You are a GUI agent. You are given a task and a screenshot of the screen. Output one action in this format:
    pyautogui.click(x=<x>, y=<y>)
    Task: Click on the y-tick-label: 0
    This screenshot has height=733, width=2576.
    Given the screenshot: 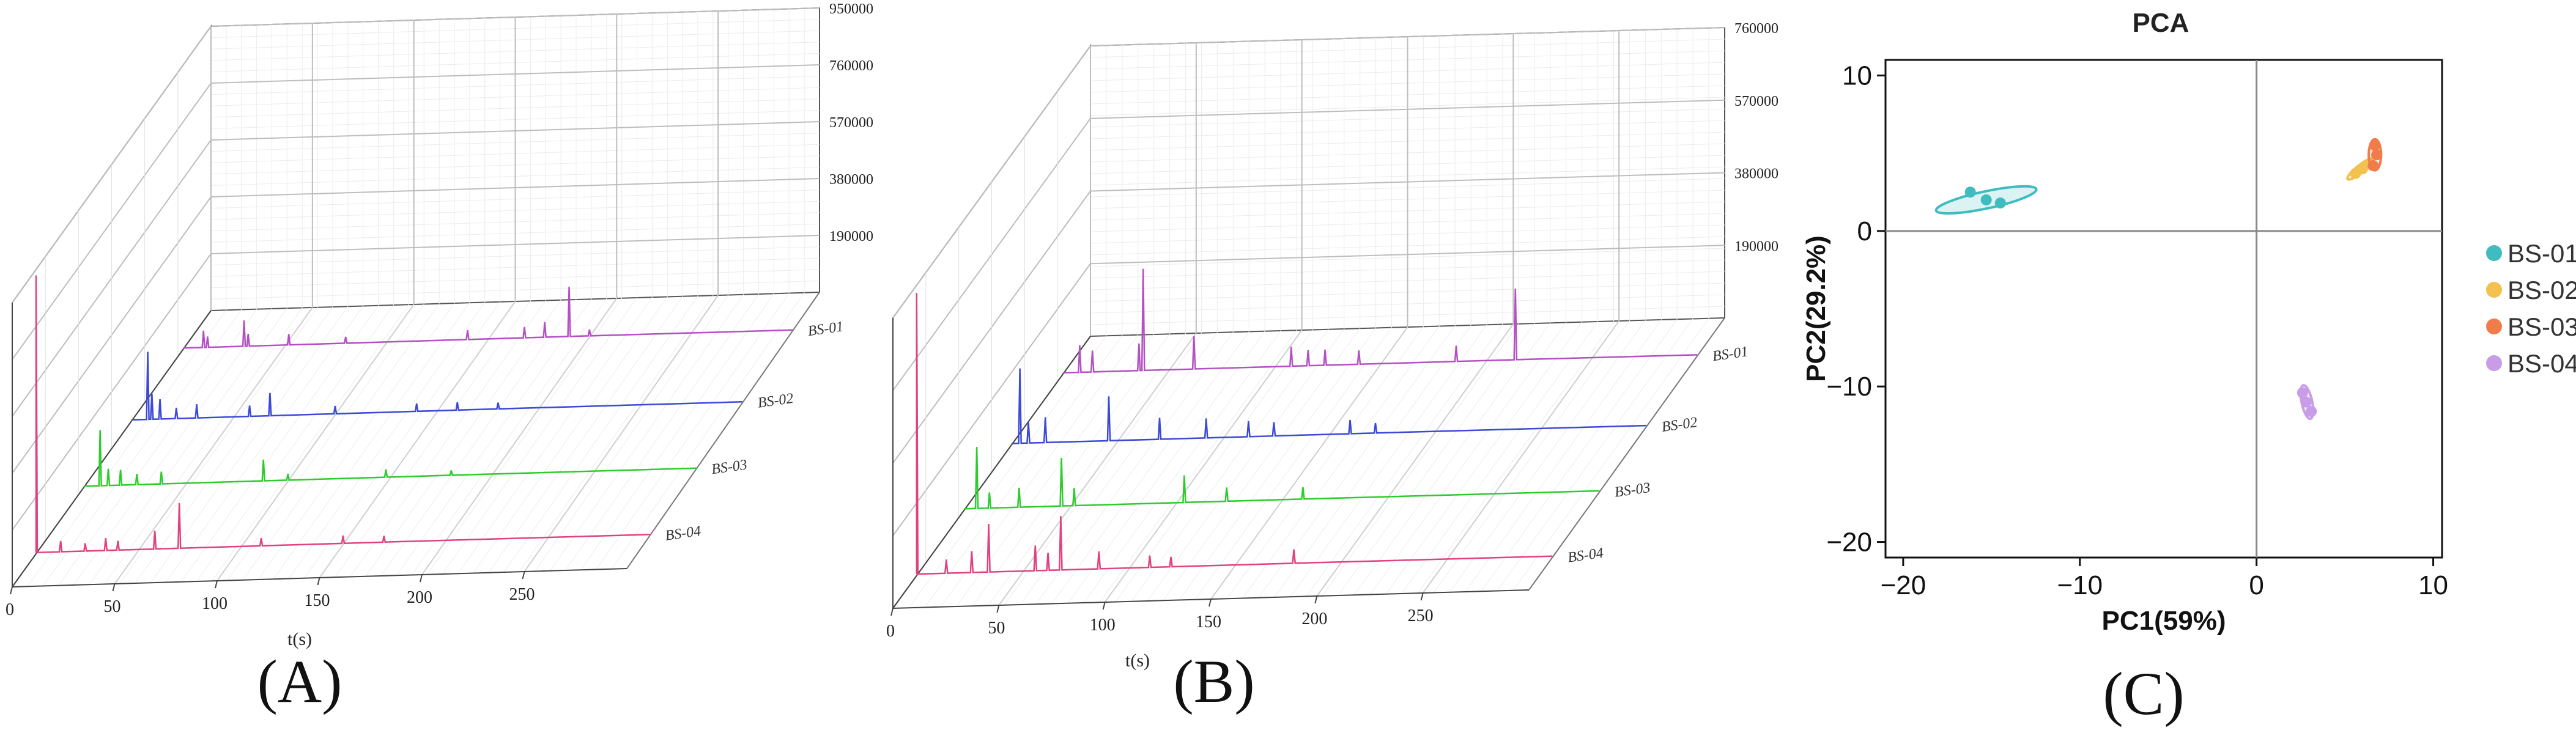 What is the action you would take?
    pyautogui.click(x=1864, y=231)
    